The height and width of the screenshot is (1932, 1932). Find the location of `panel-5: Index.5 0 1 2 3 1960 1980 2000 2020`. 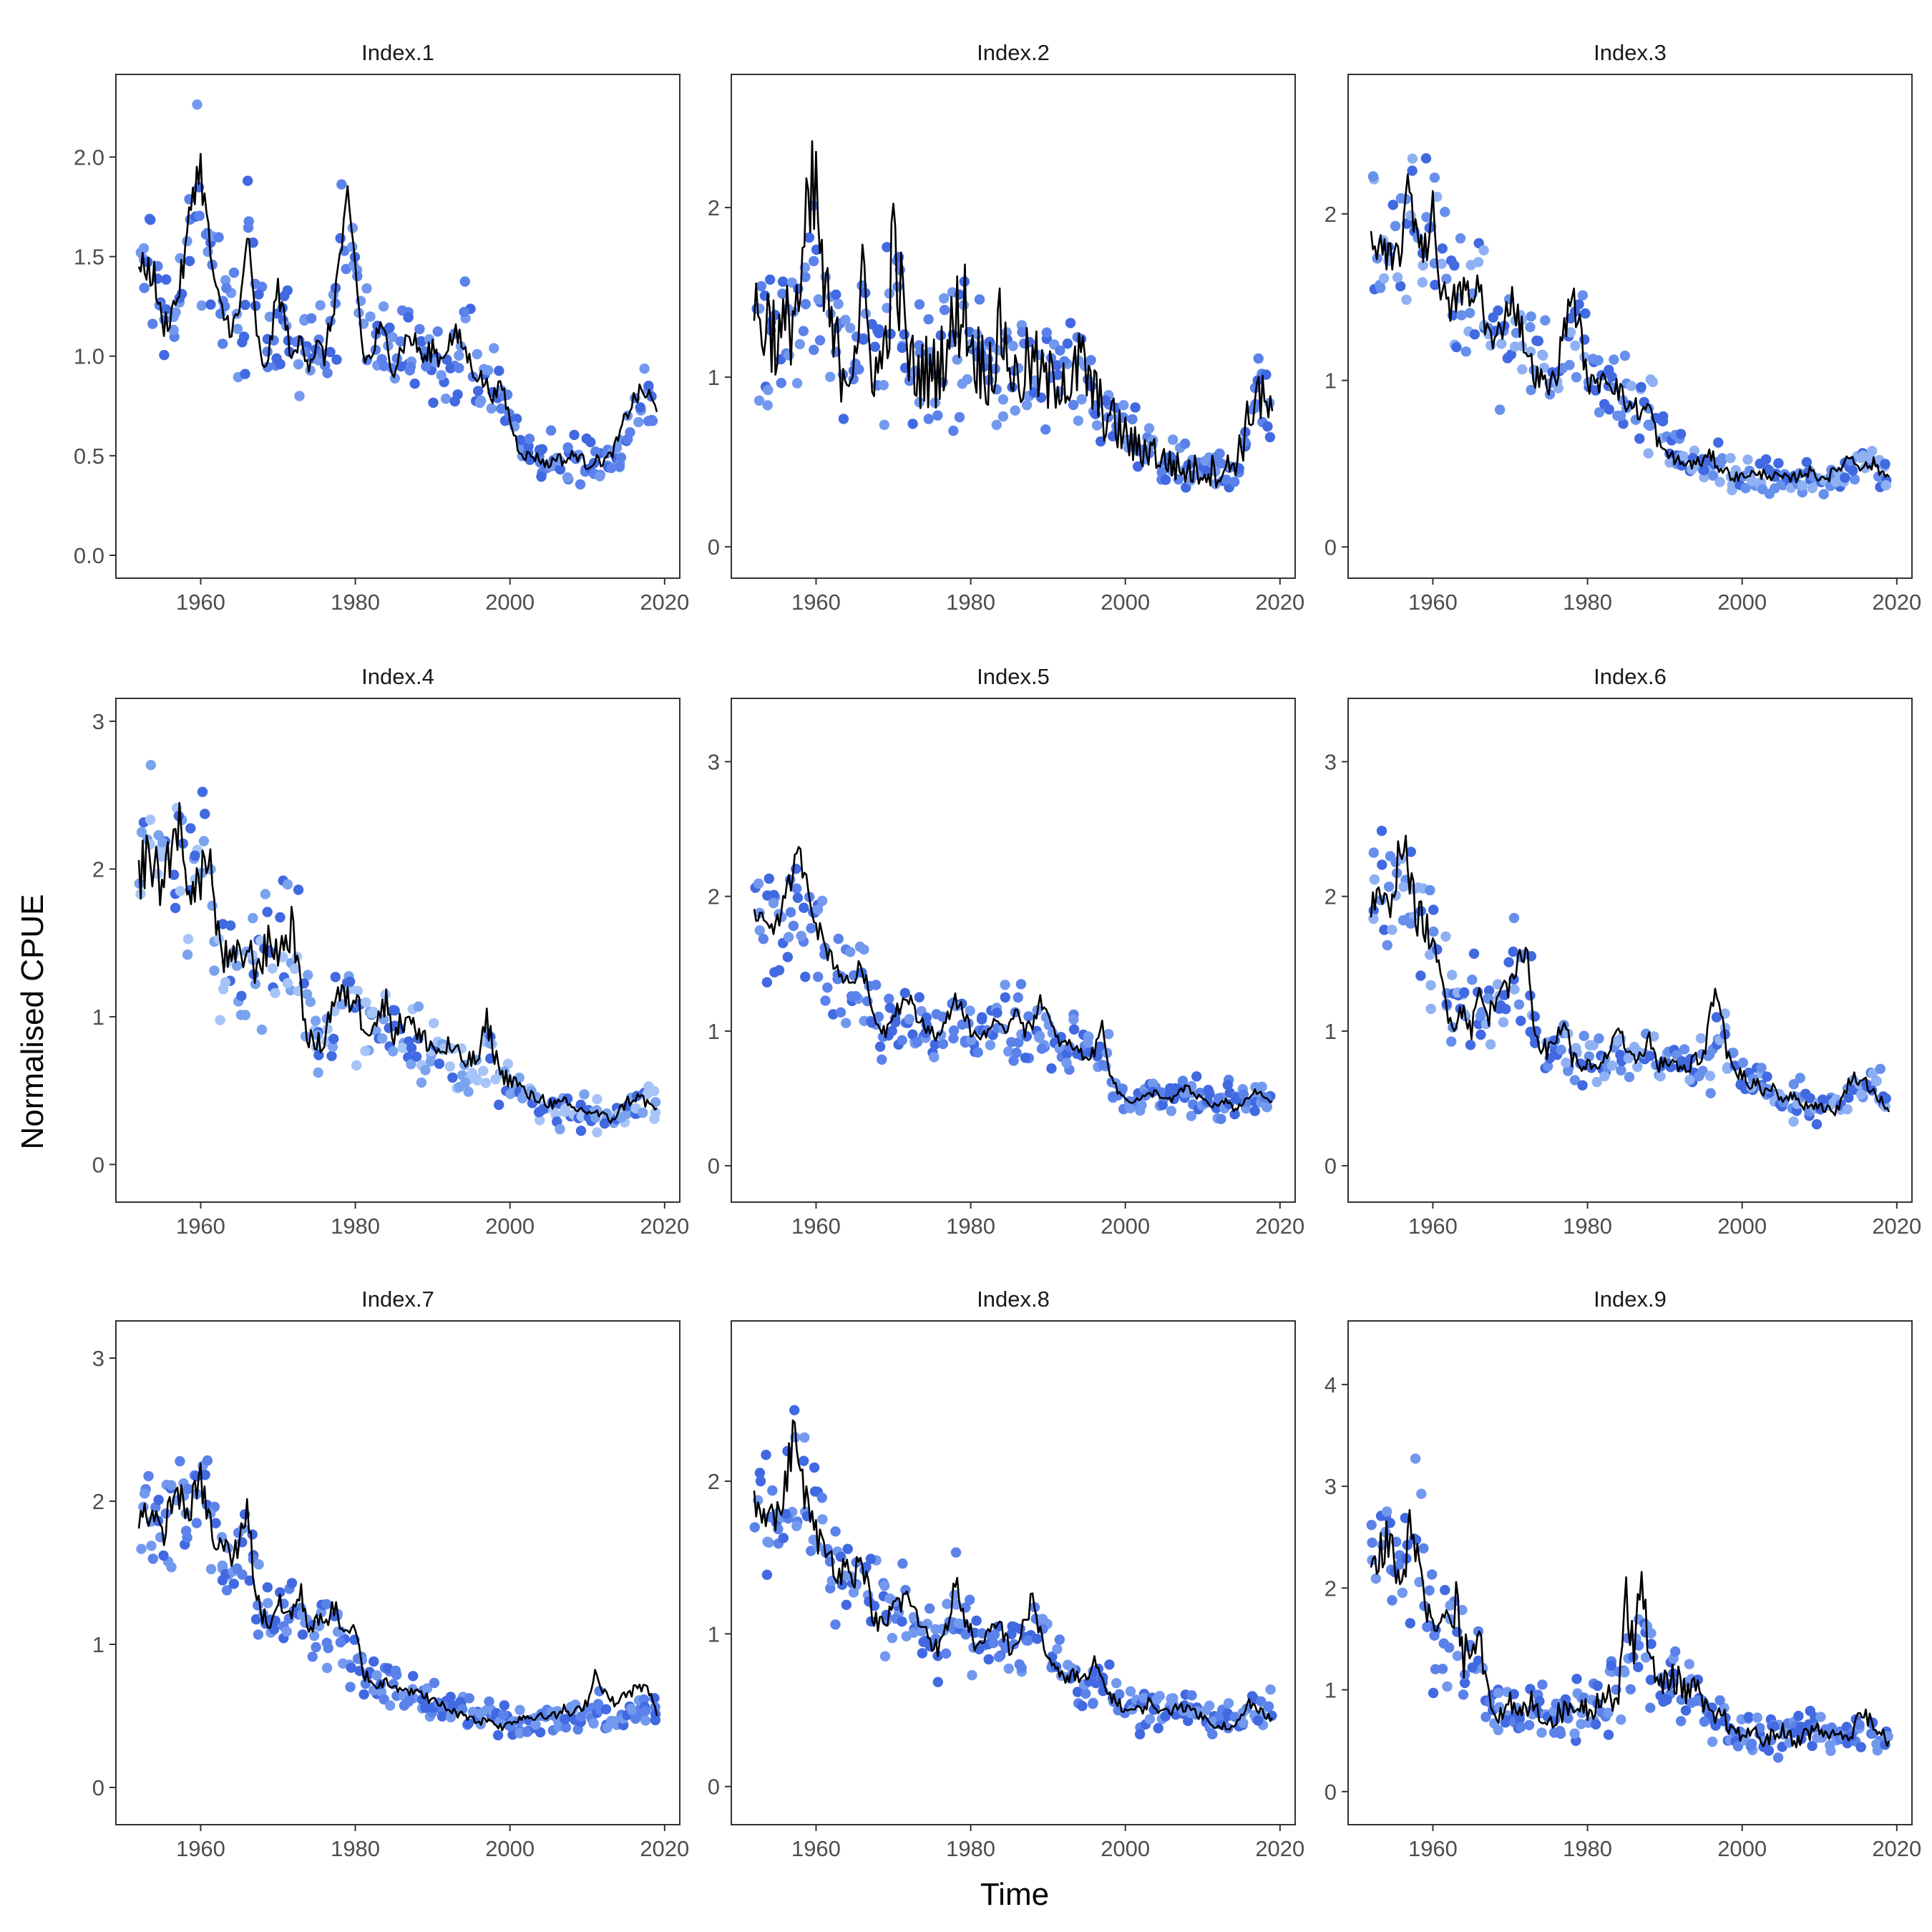

panel-5: Index.5 0 1 2 3 1960 1980 2000 2020 is located at coordinates (1006, 951).